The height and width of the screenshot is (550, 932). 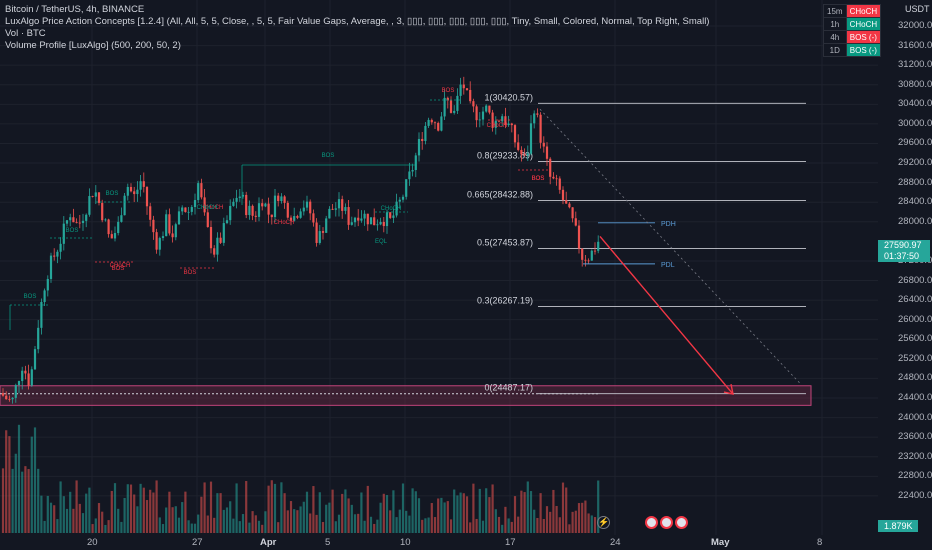 I want to click on price-tick-label: 29600.00, so click(x=915, y=143).